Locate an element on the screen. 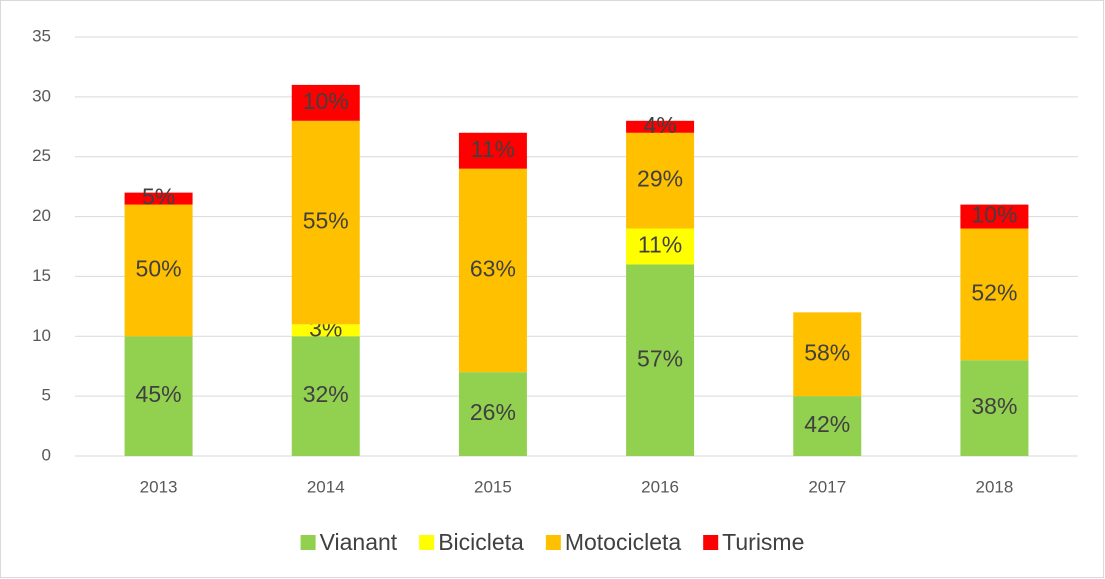 The width and height of the screenshot is (1105, 579). data-label: 5% is located at coordinates (158, 197).